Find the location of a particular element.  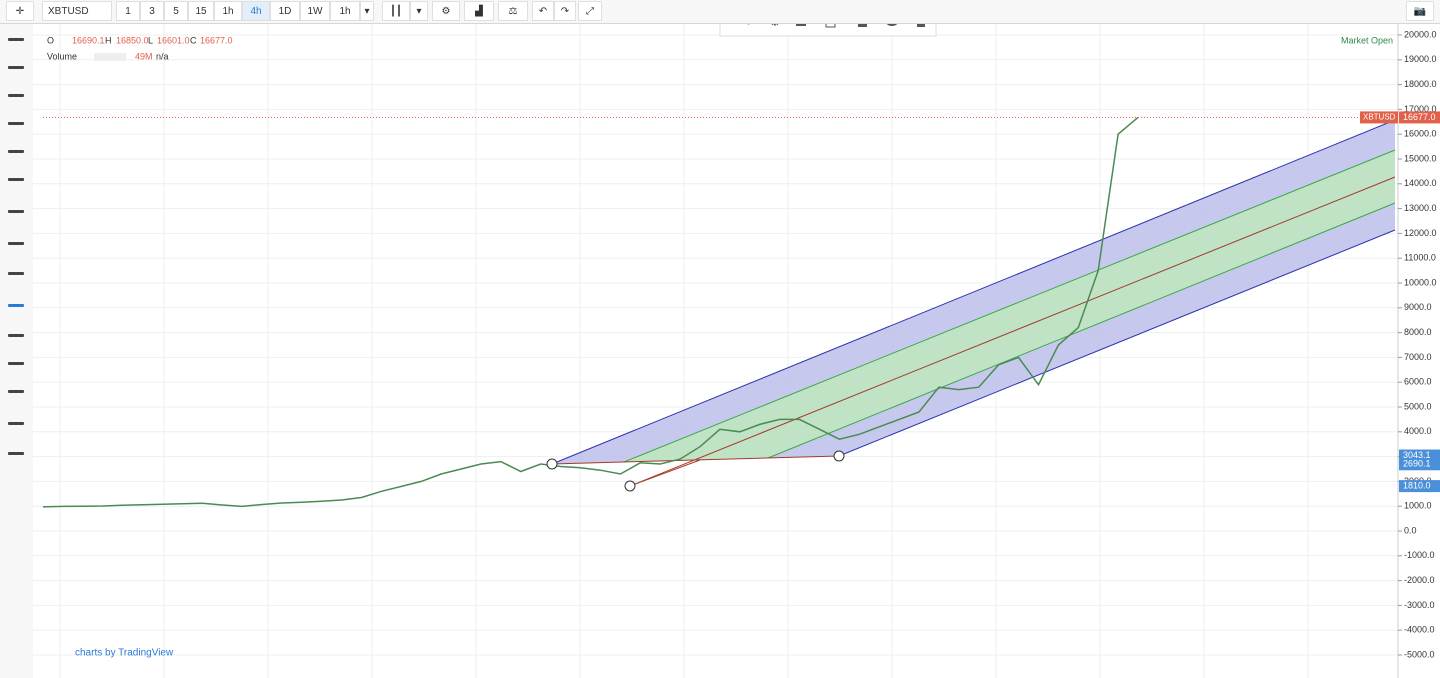

legend-value: 16850.0 is located at coordinates (132, 40).